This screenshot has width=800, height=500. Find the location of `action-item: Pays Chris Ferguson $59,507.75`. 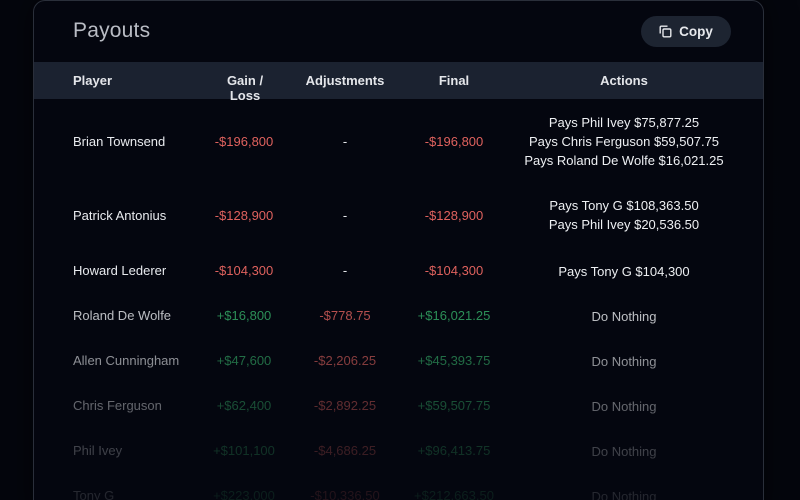

action-item: Pays Chris Ferguson $59,507.75 is located at coordinates (624, 141).